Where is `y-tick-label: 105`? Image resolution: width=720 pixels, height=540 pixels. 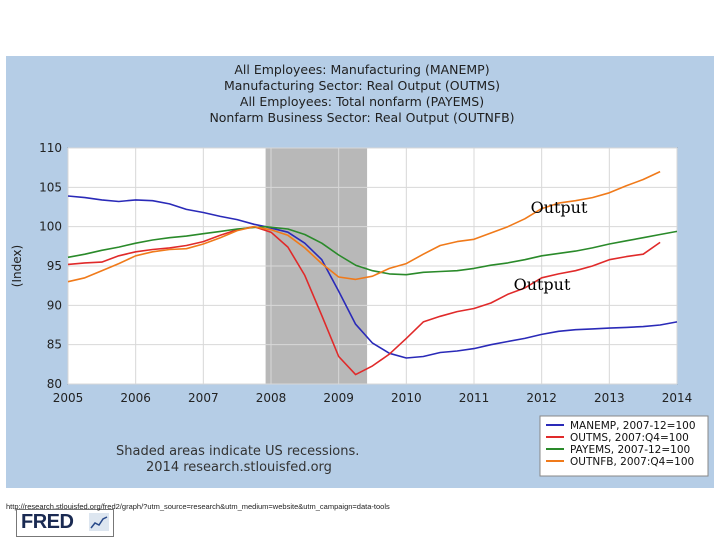
y-tick-label: 105 is located at coordinates (50, 187).